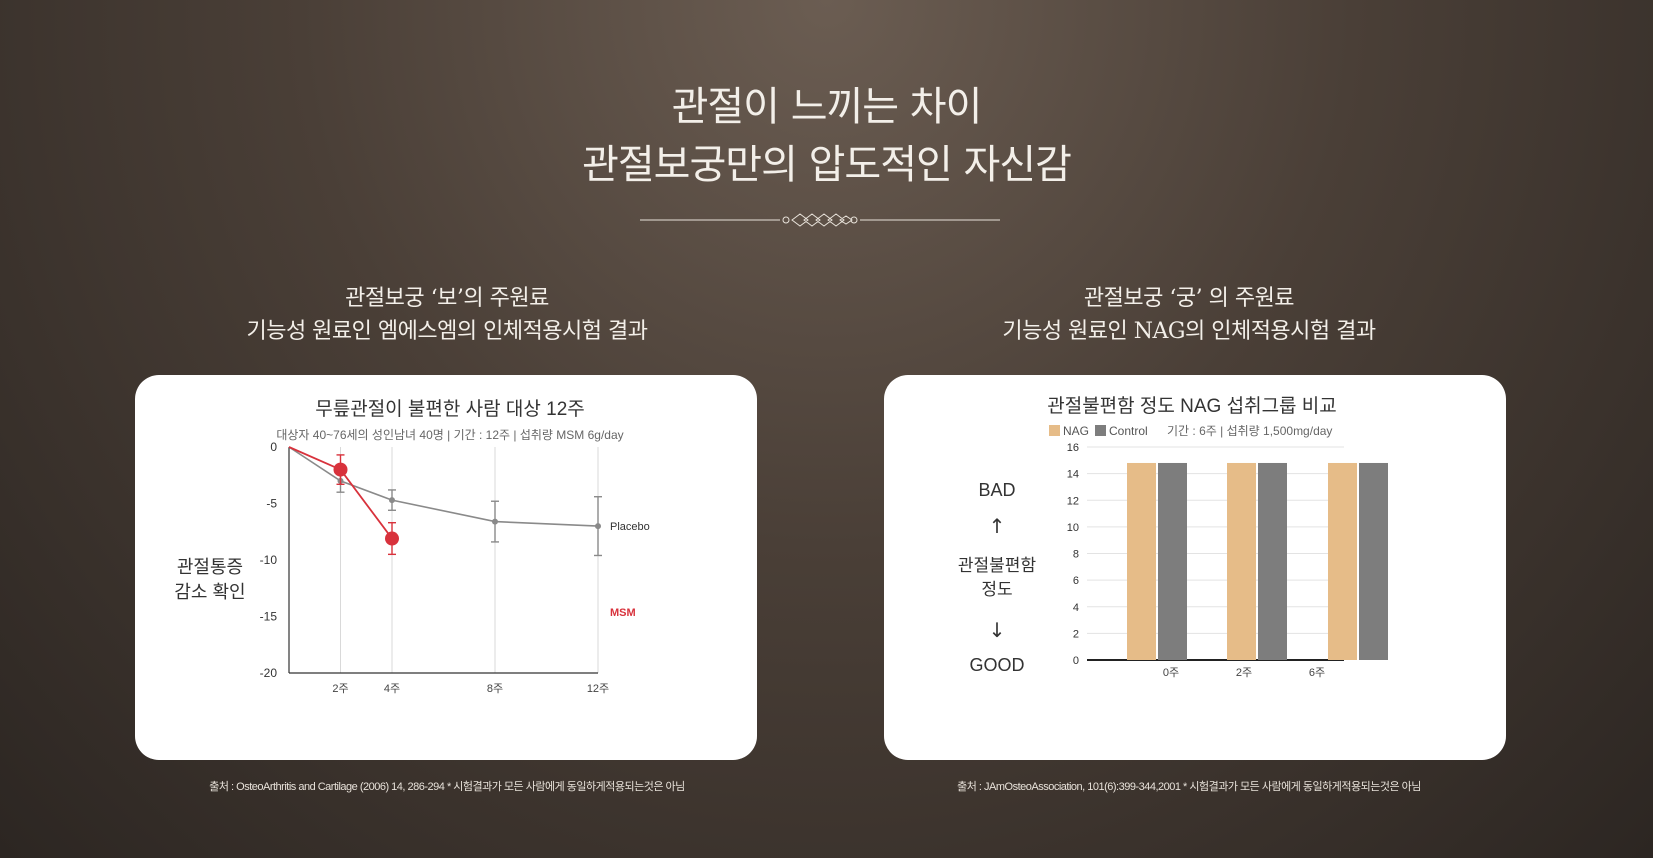 This screenshot has height=858, width=1653. I want to click on series-label-placebo: Placebo, so click(630, 527).